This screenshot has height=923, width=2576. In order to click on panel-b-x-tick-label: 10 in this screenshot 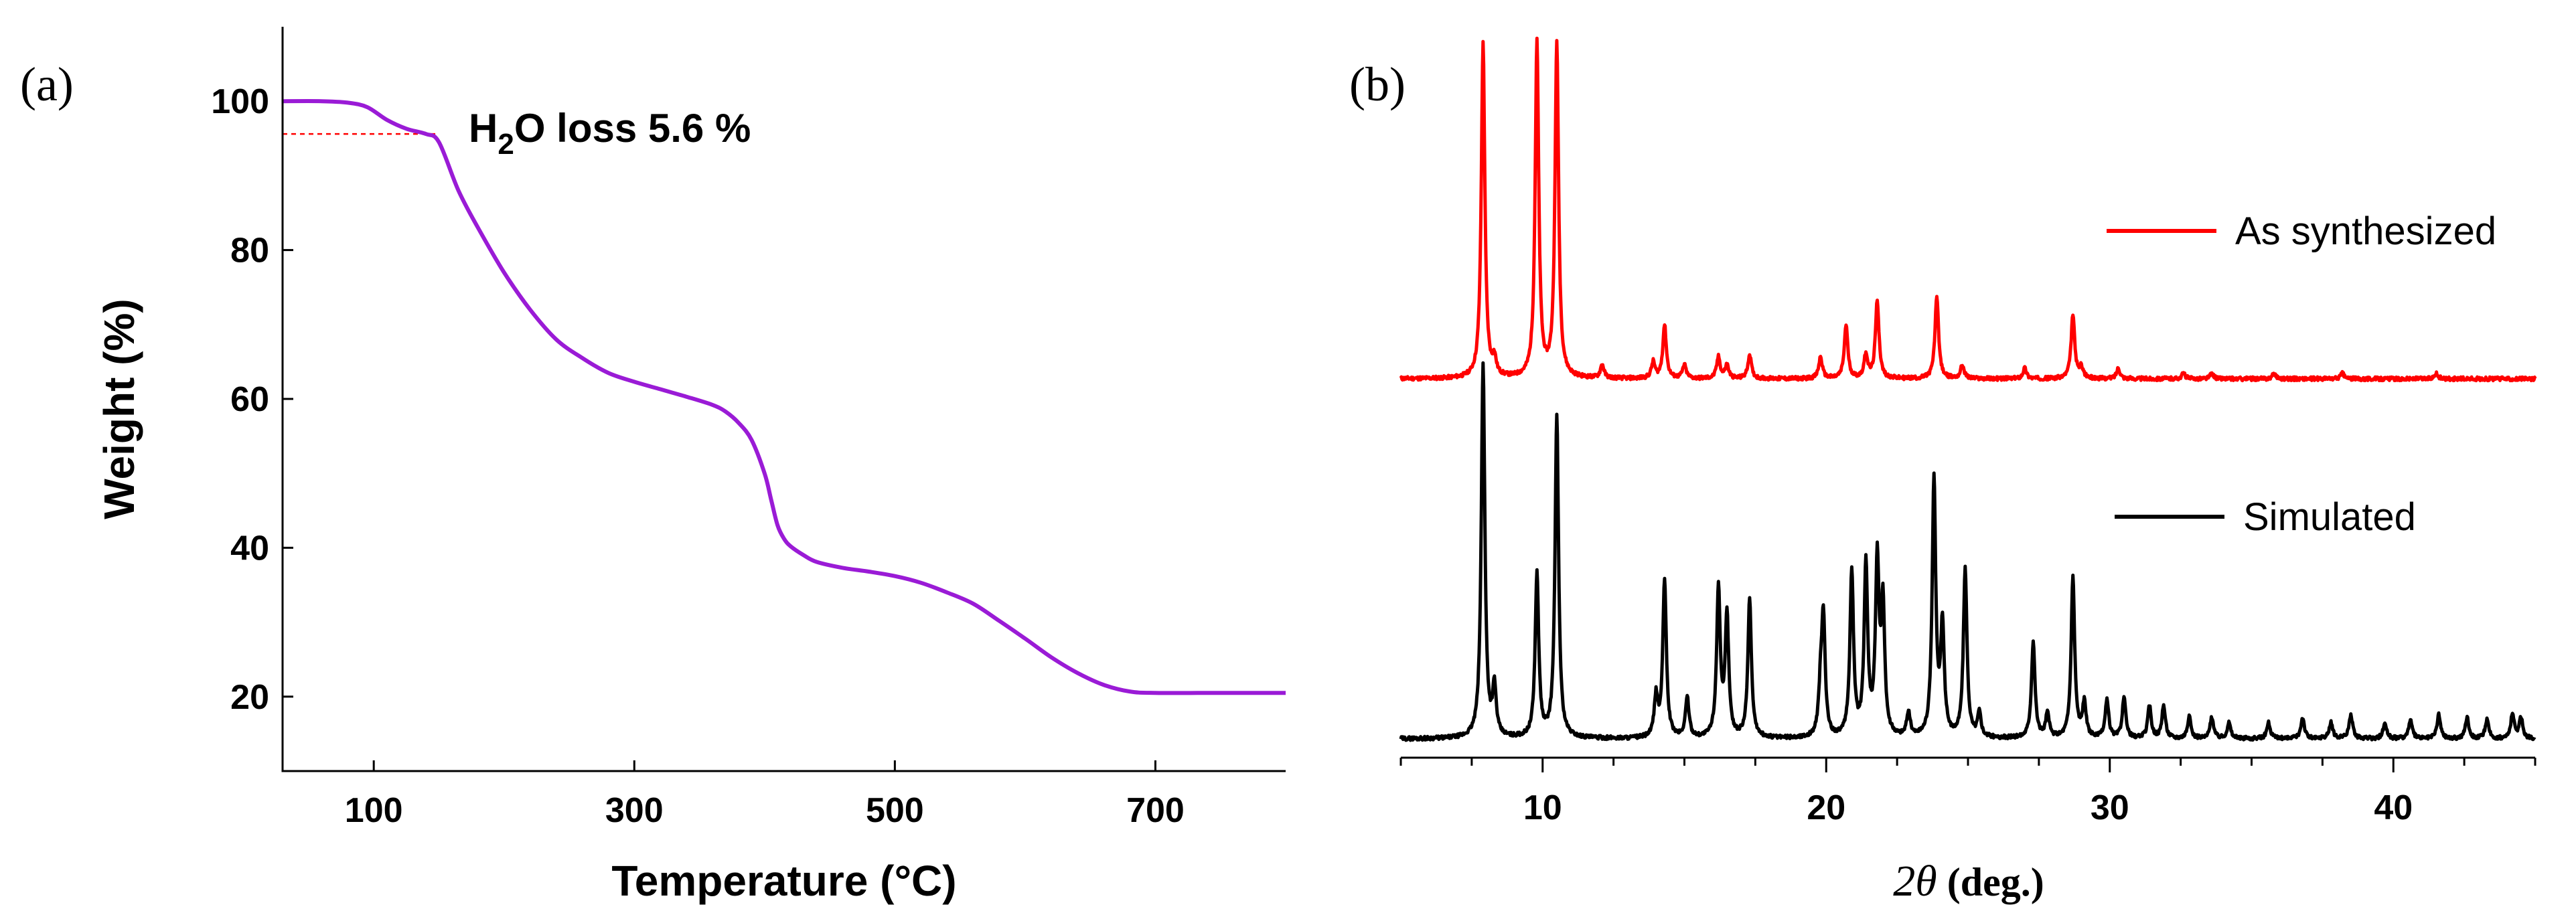, I will do `click(1542, 807)`.